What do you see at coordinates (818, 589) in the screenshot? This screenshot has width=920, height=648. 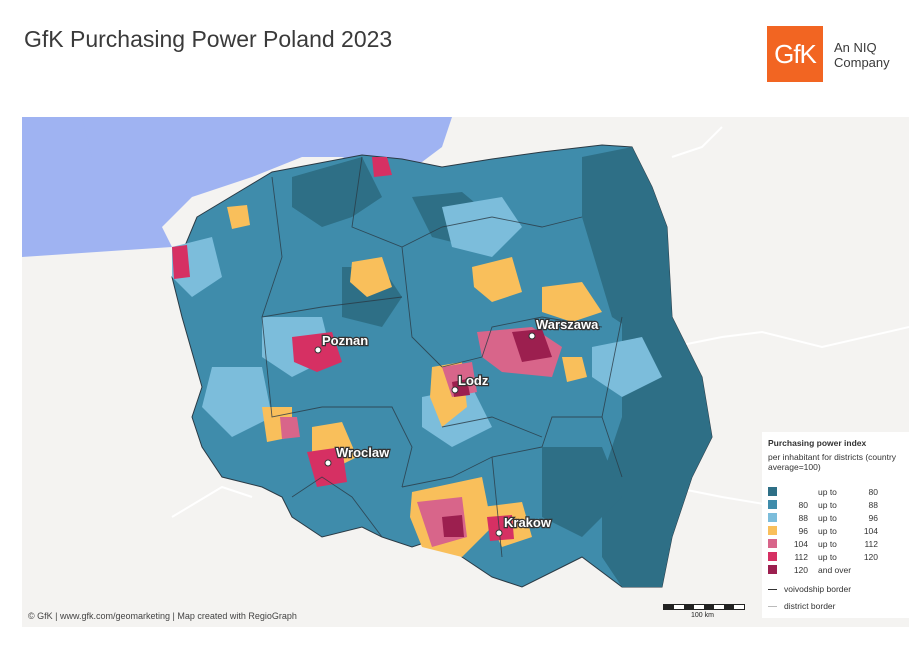 I see `legend-voivodship-label: voivodship border` at bounding box center [818, 589].